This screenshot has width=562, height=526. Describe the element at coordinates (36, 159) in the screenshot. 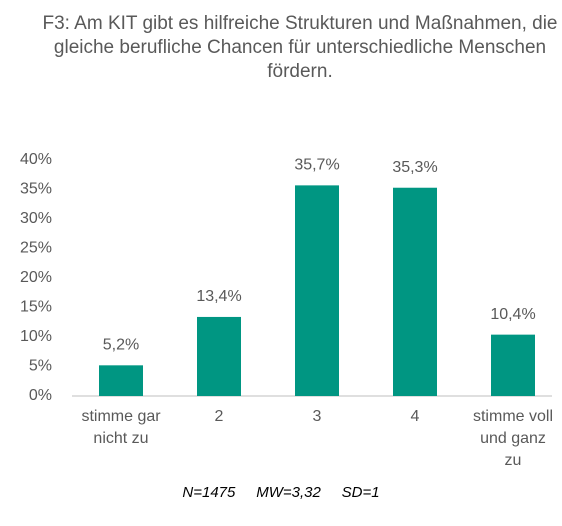

I see `y-tick-label: 40%` at that location.